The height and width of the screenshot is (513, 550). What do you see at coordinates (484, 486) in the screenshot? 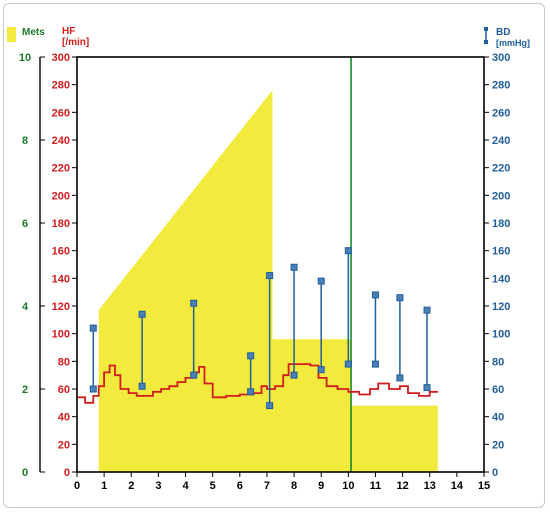
I see `x-tick-label: 15` at bounding box center [484, 486].